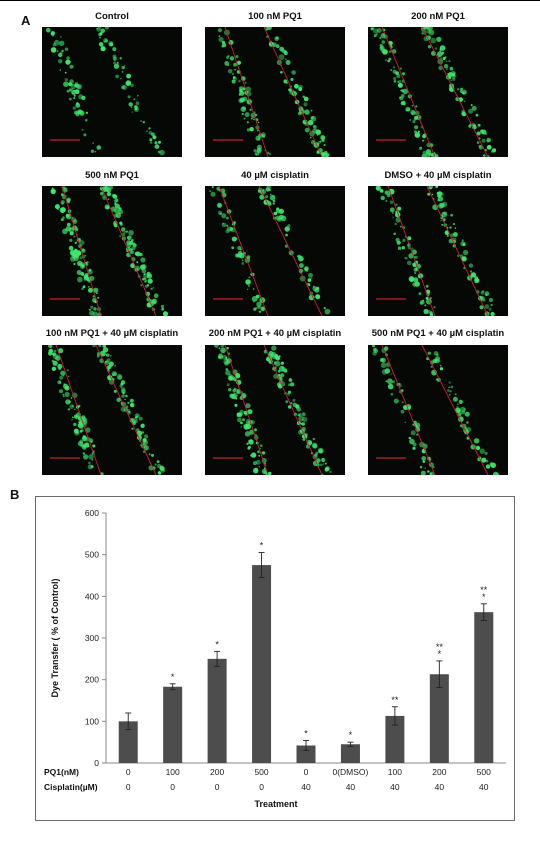 Image resolution: width=540 pixels, height=843 pixels. Describe the element at coordinates (92, 638) in the screenshot. I see `y-tick-label: 300` at that location.